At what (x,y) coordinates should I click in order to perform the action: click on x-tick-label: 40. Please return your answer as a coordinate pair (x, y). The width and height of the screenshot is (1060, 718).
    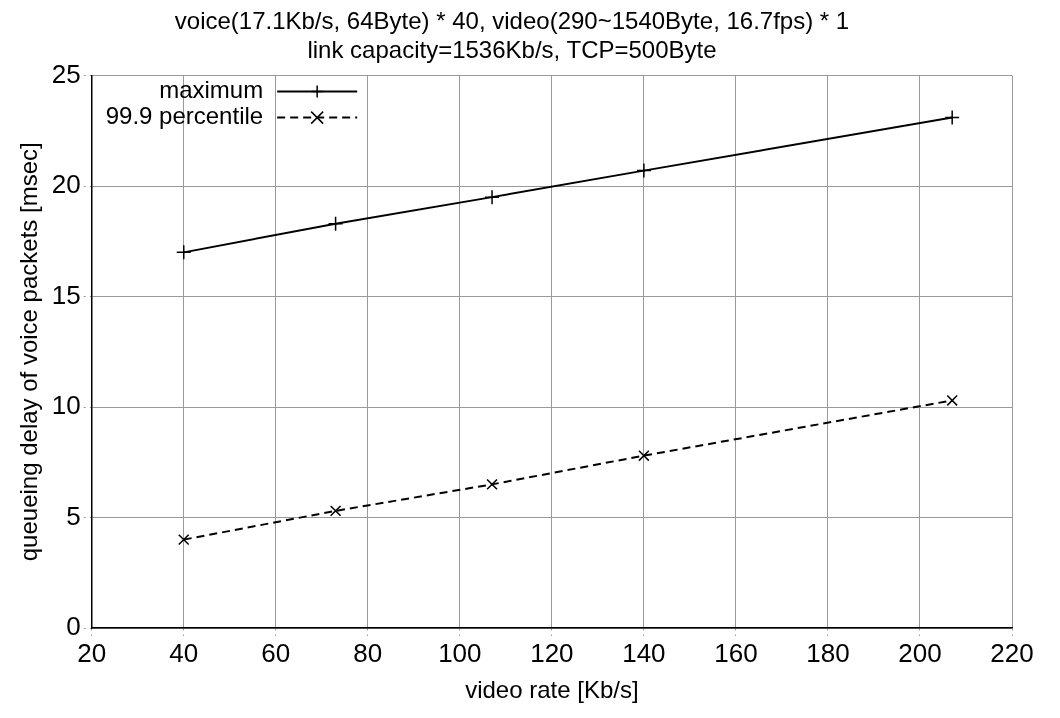
    Looking at the image, I should click on (184, 652).